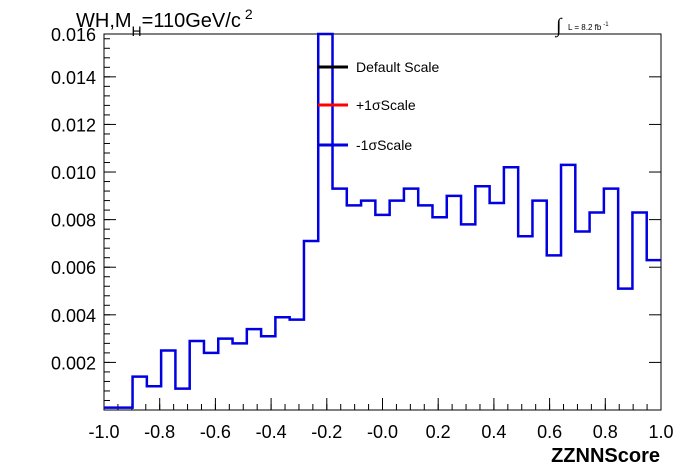  What do you see at coordinates (384, 145) in the screenshot?
I see `legend-label: -1σScale` at bounding box center [384, 145].